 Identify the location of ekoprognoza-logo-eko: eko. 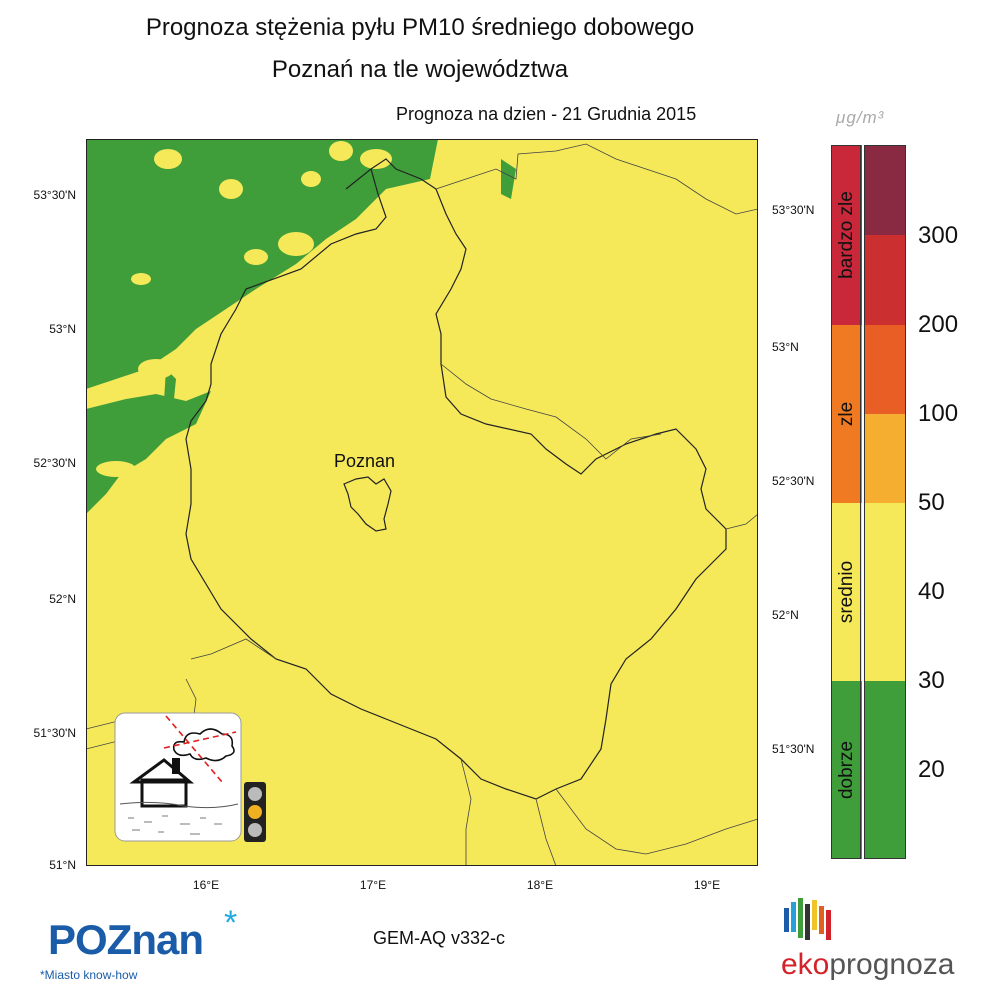
(805, 964).